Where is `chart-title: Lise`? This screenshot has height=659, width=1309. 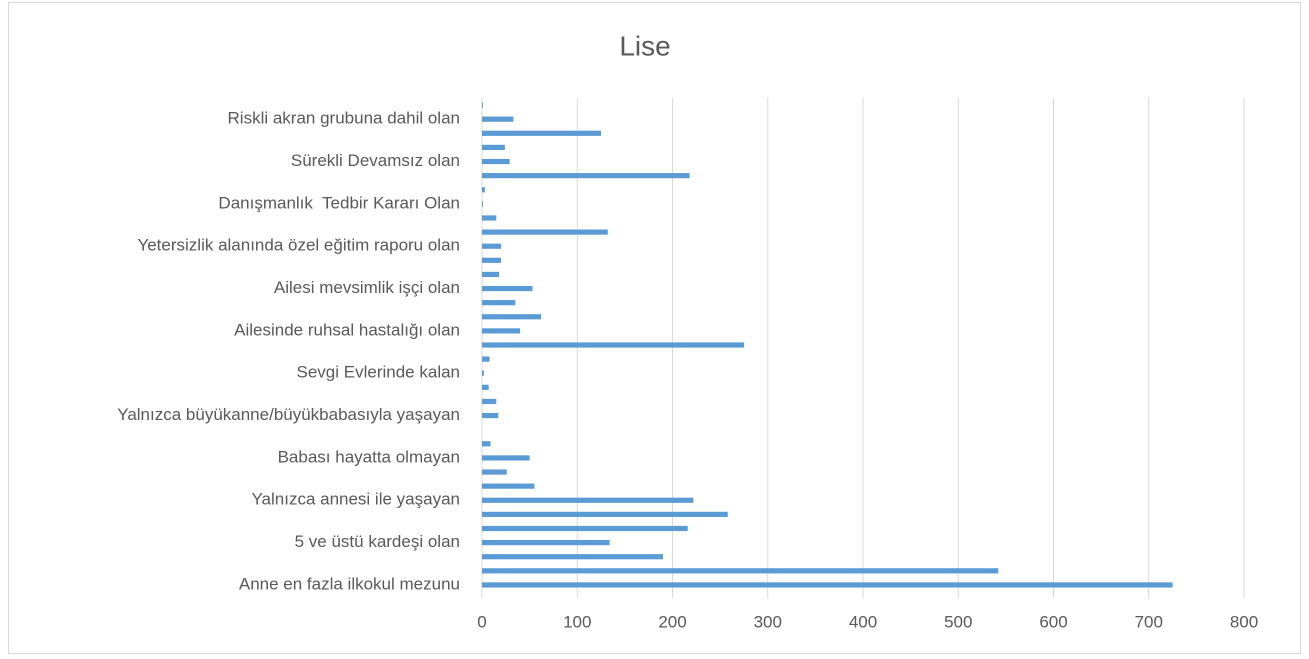
chart-title: Lise is located at coordinates (644, 45).